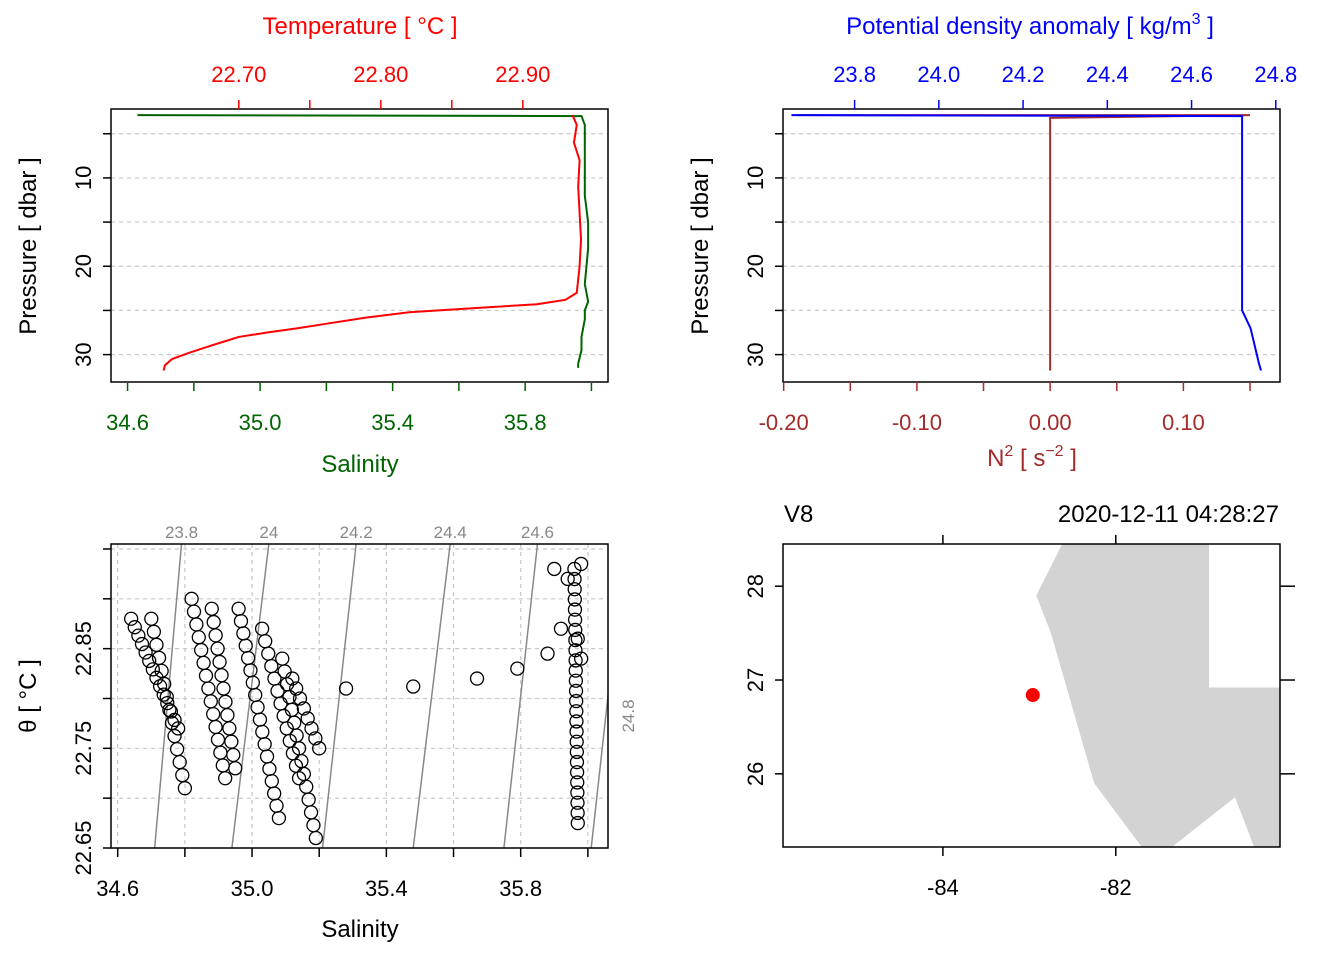  I want to click on station-datetime: 2020-12-11 04:28:27, so click(1168, 514).